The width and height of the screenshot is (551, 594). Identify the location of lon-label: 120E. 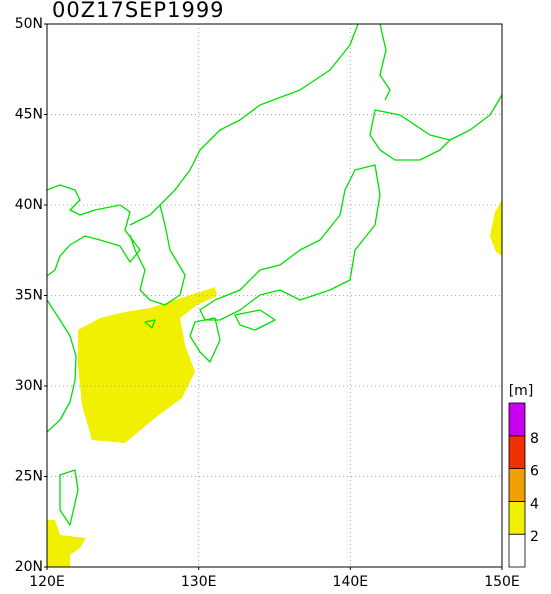
(47, 582).